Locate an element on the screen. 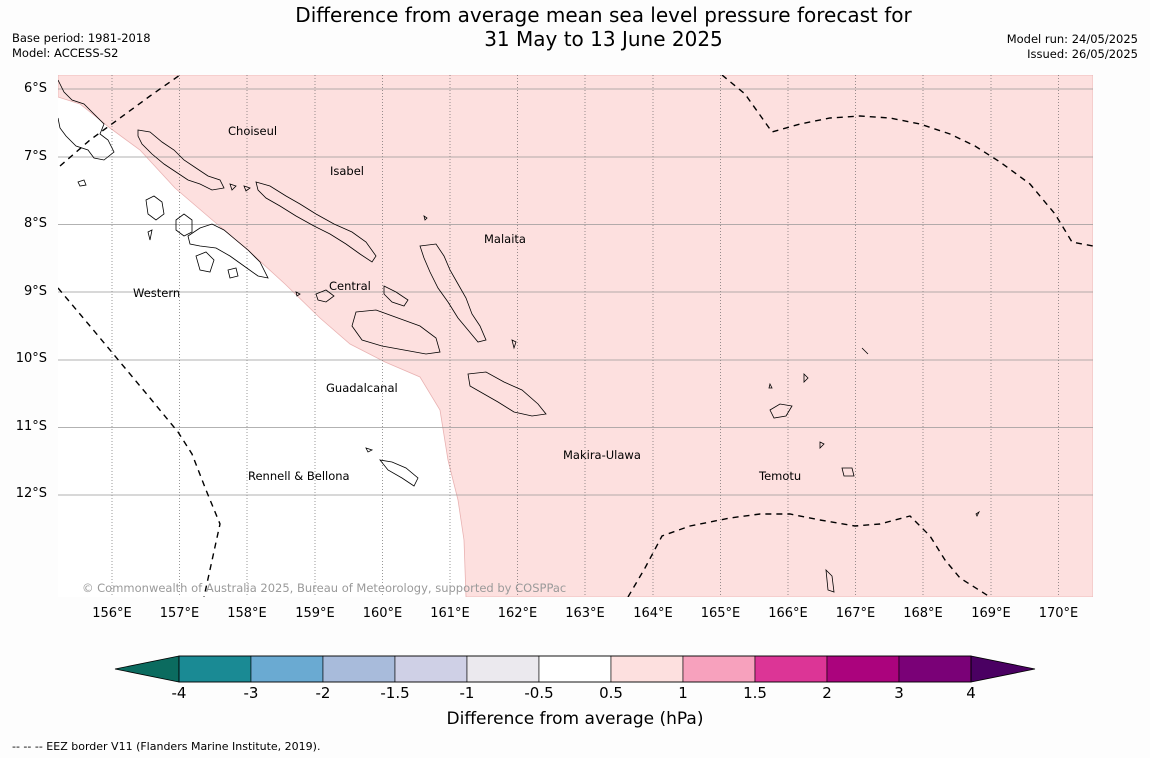 The width and height of the screenshot is (1150, 758). lat-label-6s: 6°S is located at coordinates (35, 88).